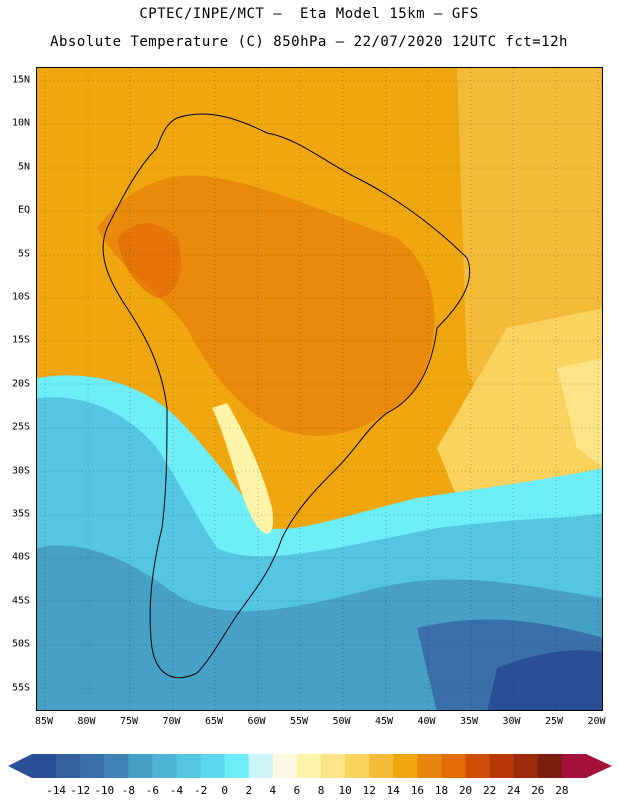  Describe the element at coordinates (176, 790) in the screenshot. I see `colorbar-tick-label: -4` at that location.